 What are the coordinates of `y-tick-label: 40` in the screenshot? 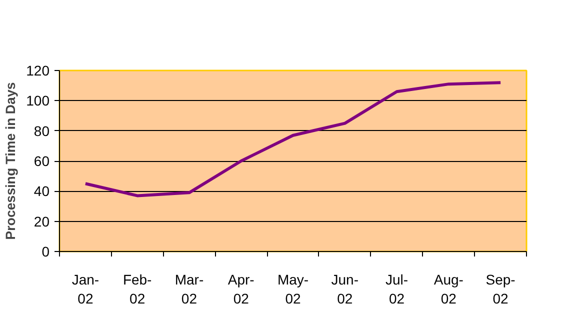 It's located at (42, 191).